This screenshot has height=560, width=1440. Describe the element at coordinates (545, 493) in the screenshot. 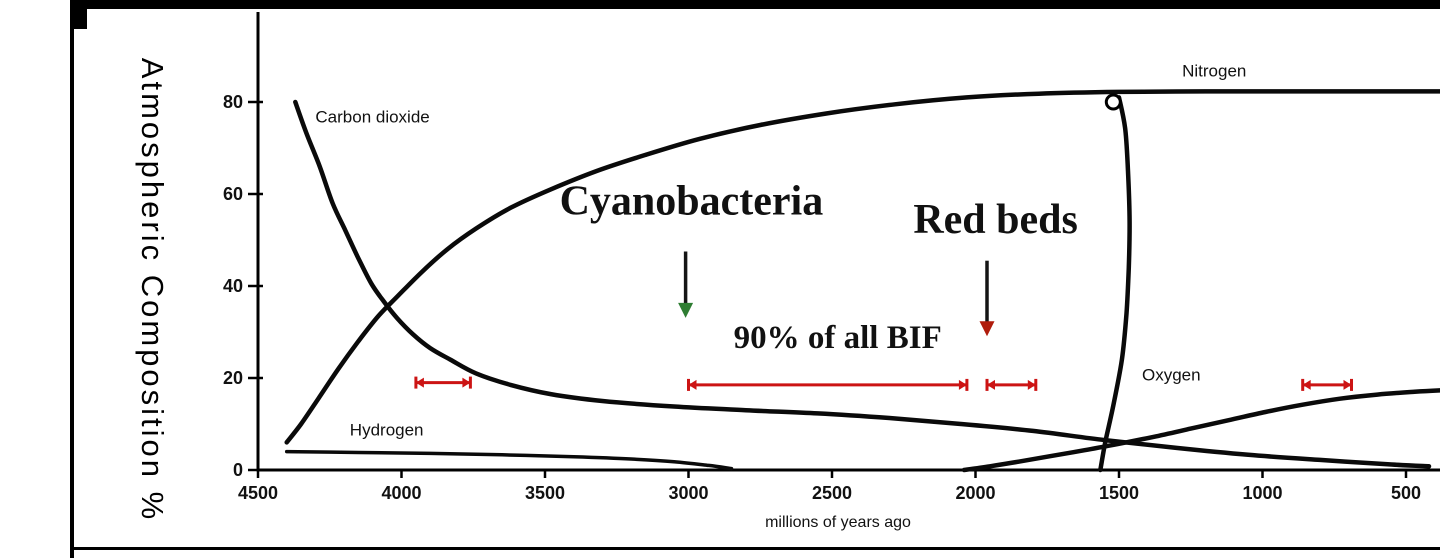

I see `x-tick-label: 3500` at that location.